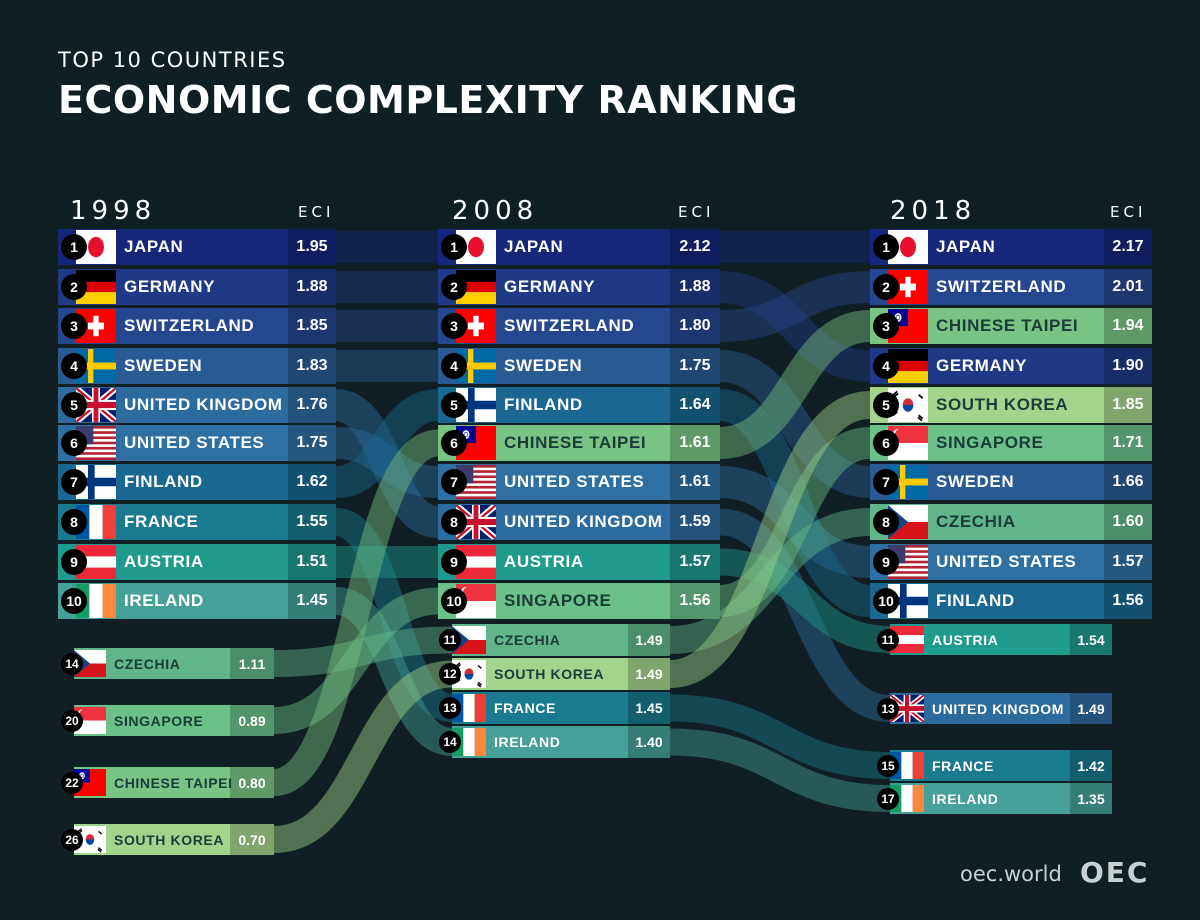 Image resolution: width=1200 pixels, height=920 pixels. Describe the element at coordinates (600, 287) in the screenshot. I see `ranking-row-1998-germany: 2 GERMANY 1.88` at that location.